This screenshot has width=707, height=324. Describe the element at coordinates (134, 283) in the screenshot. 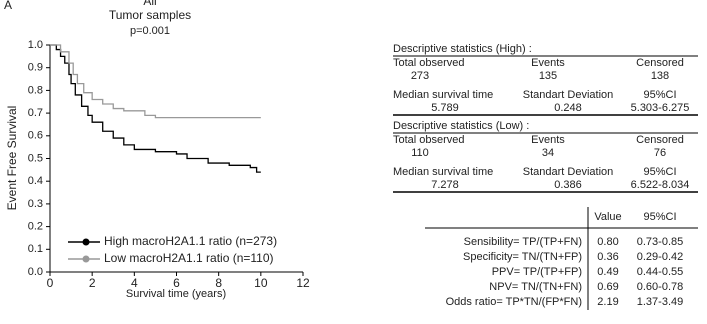

I see `x-tick-label: 4` at that location.